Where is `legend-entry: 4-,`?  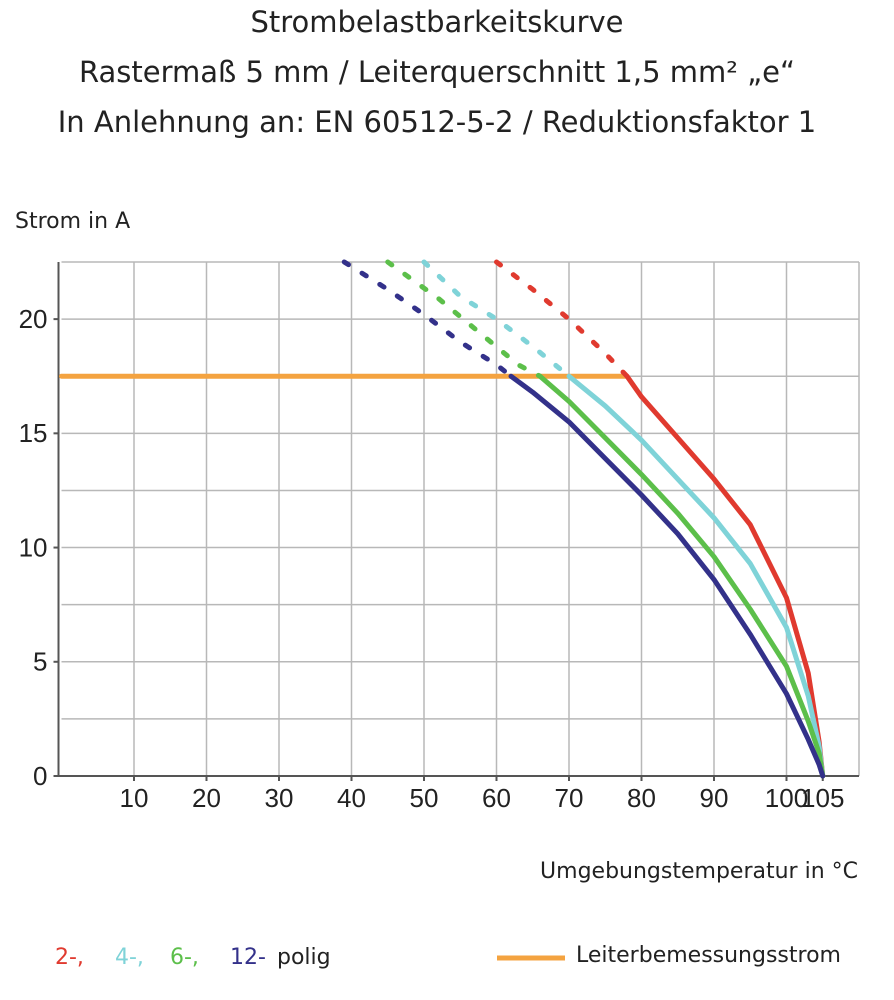 legend-entry: 4-, is located at coordinates (129, 957).